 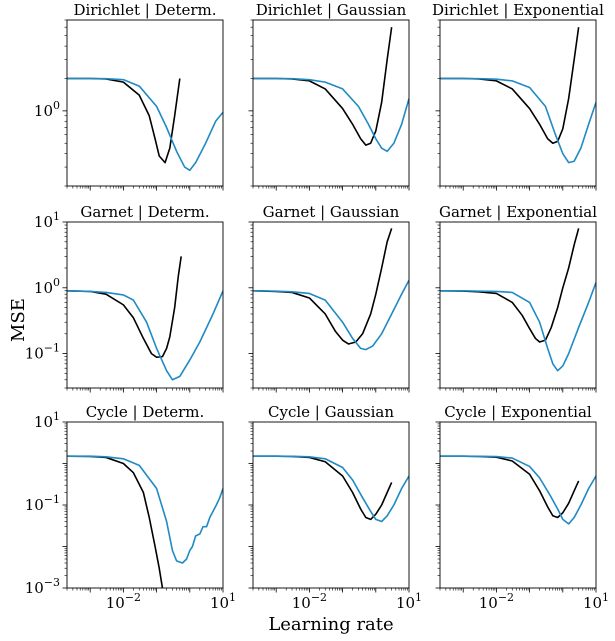 What do you see at coordinates (518, 10) in the screenshot?
I see `subplot-title: Dirichlet | Exponential` at bounding box center [518, 10].